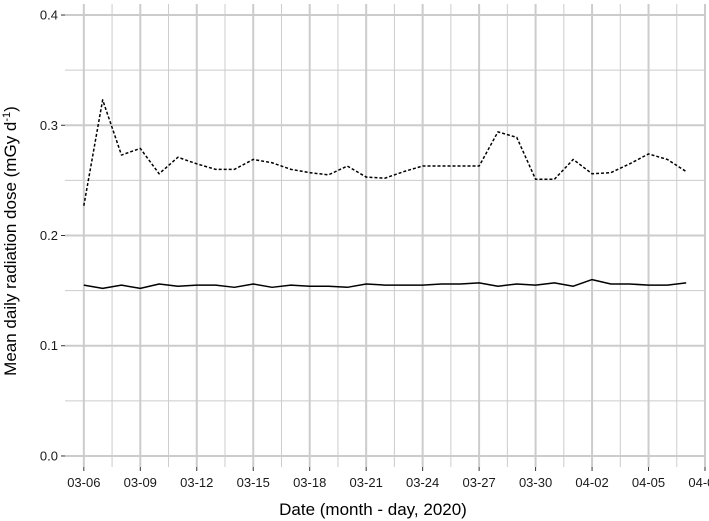 The width and height of the screenshot is (709, 521). I want to click on x-tick-label: 04-08, so click(698, 482).